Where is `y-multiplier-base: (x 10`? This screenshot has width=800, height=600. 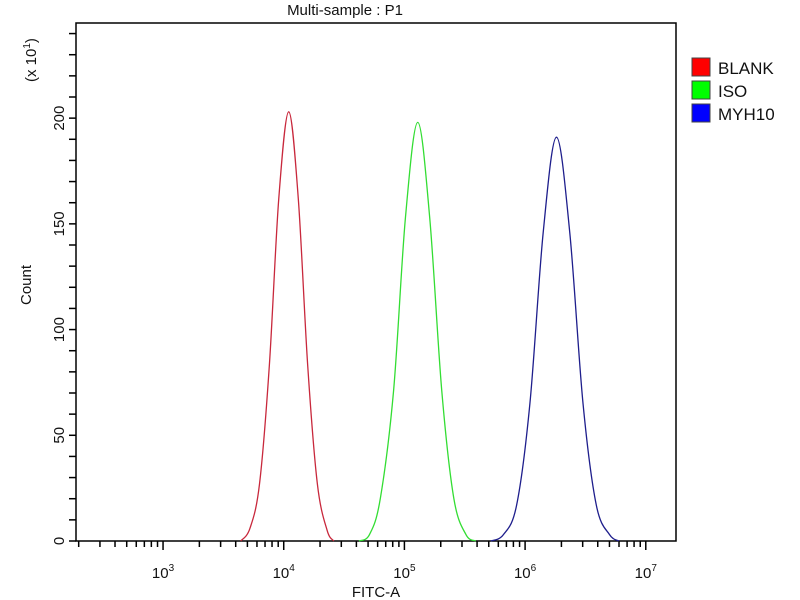 y-multiplier-base: (x 10 is located at coordinates (31, 65).